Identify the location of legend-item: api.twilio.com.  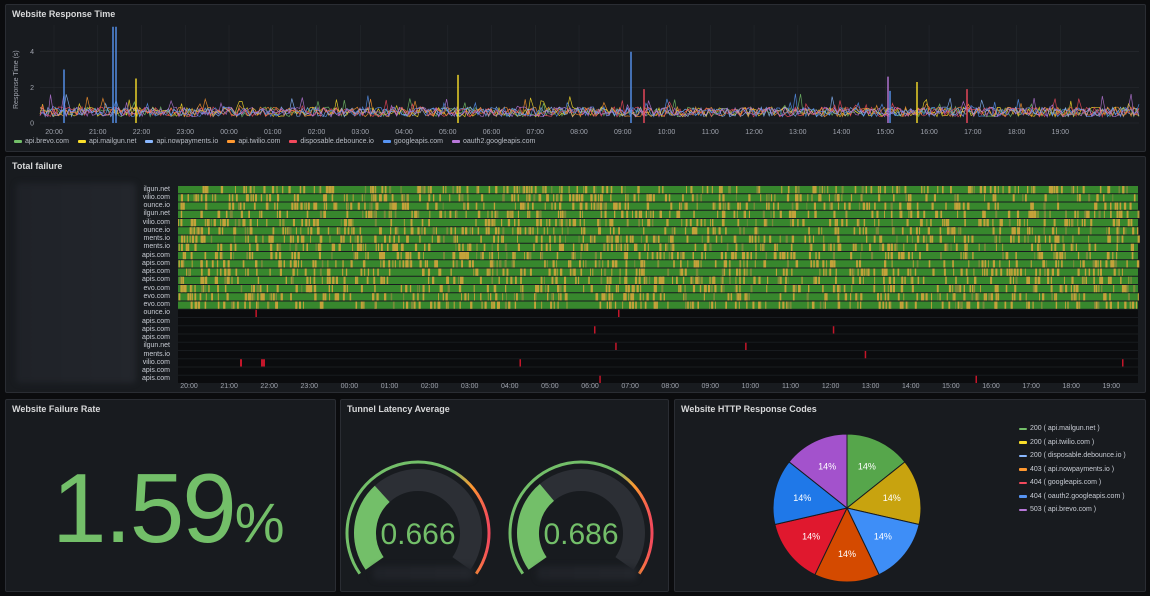
(253, 141).